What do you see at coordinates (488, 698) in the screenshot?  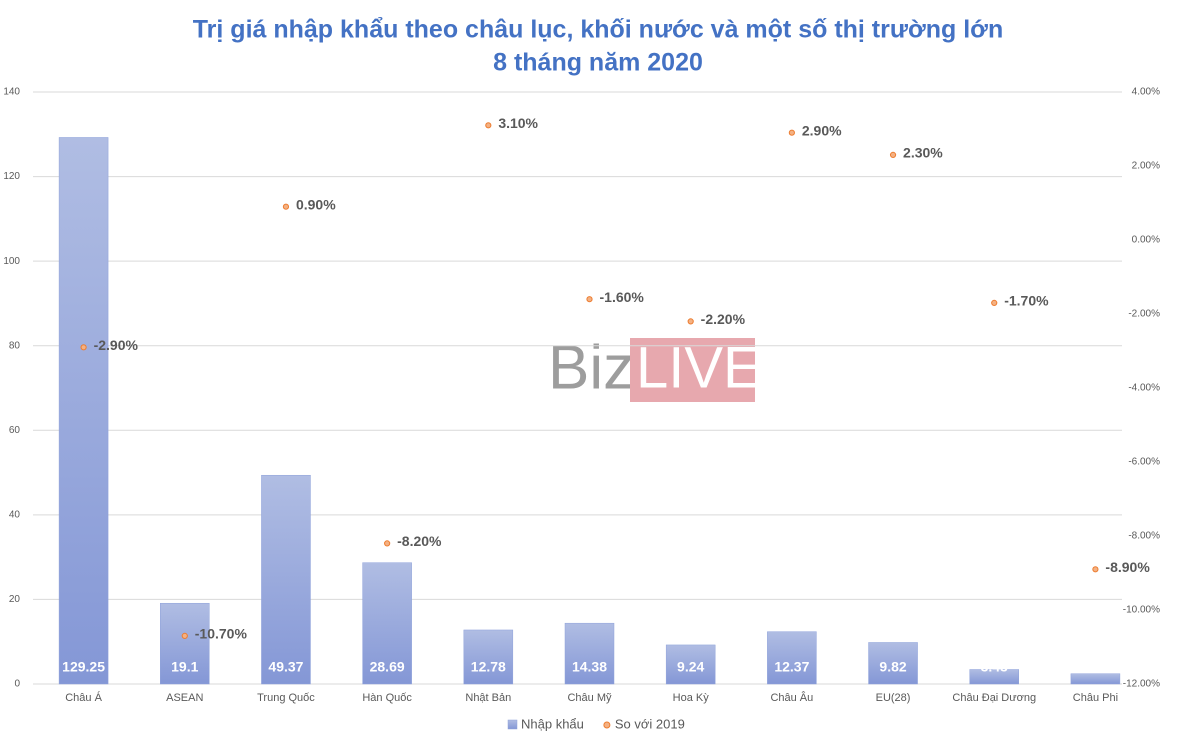 I see `x-tick-label: Nhật Bản` at bounding box center [488, 698].